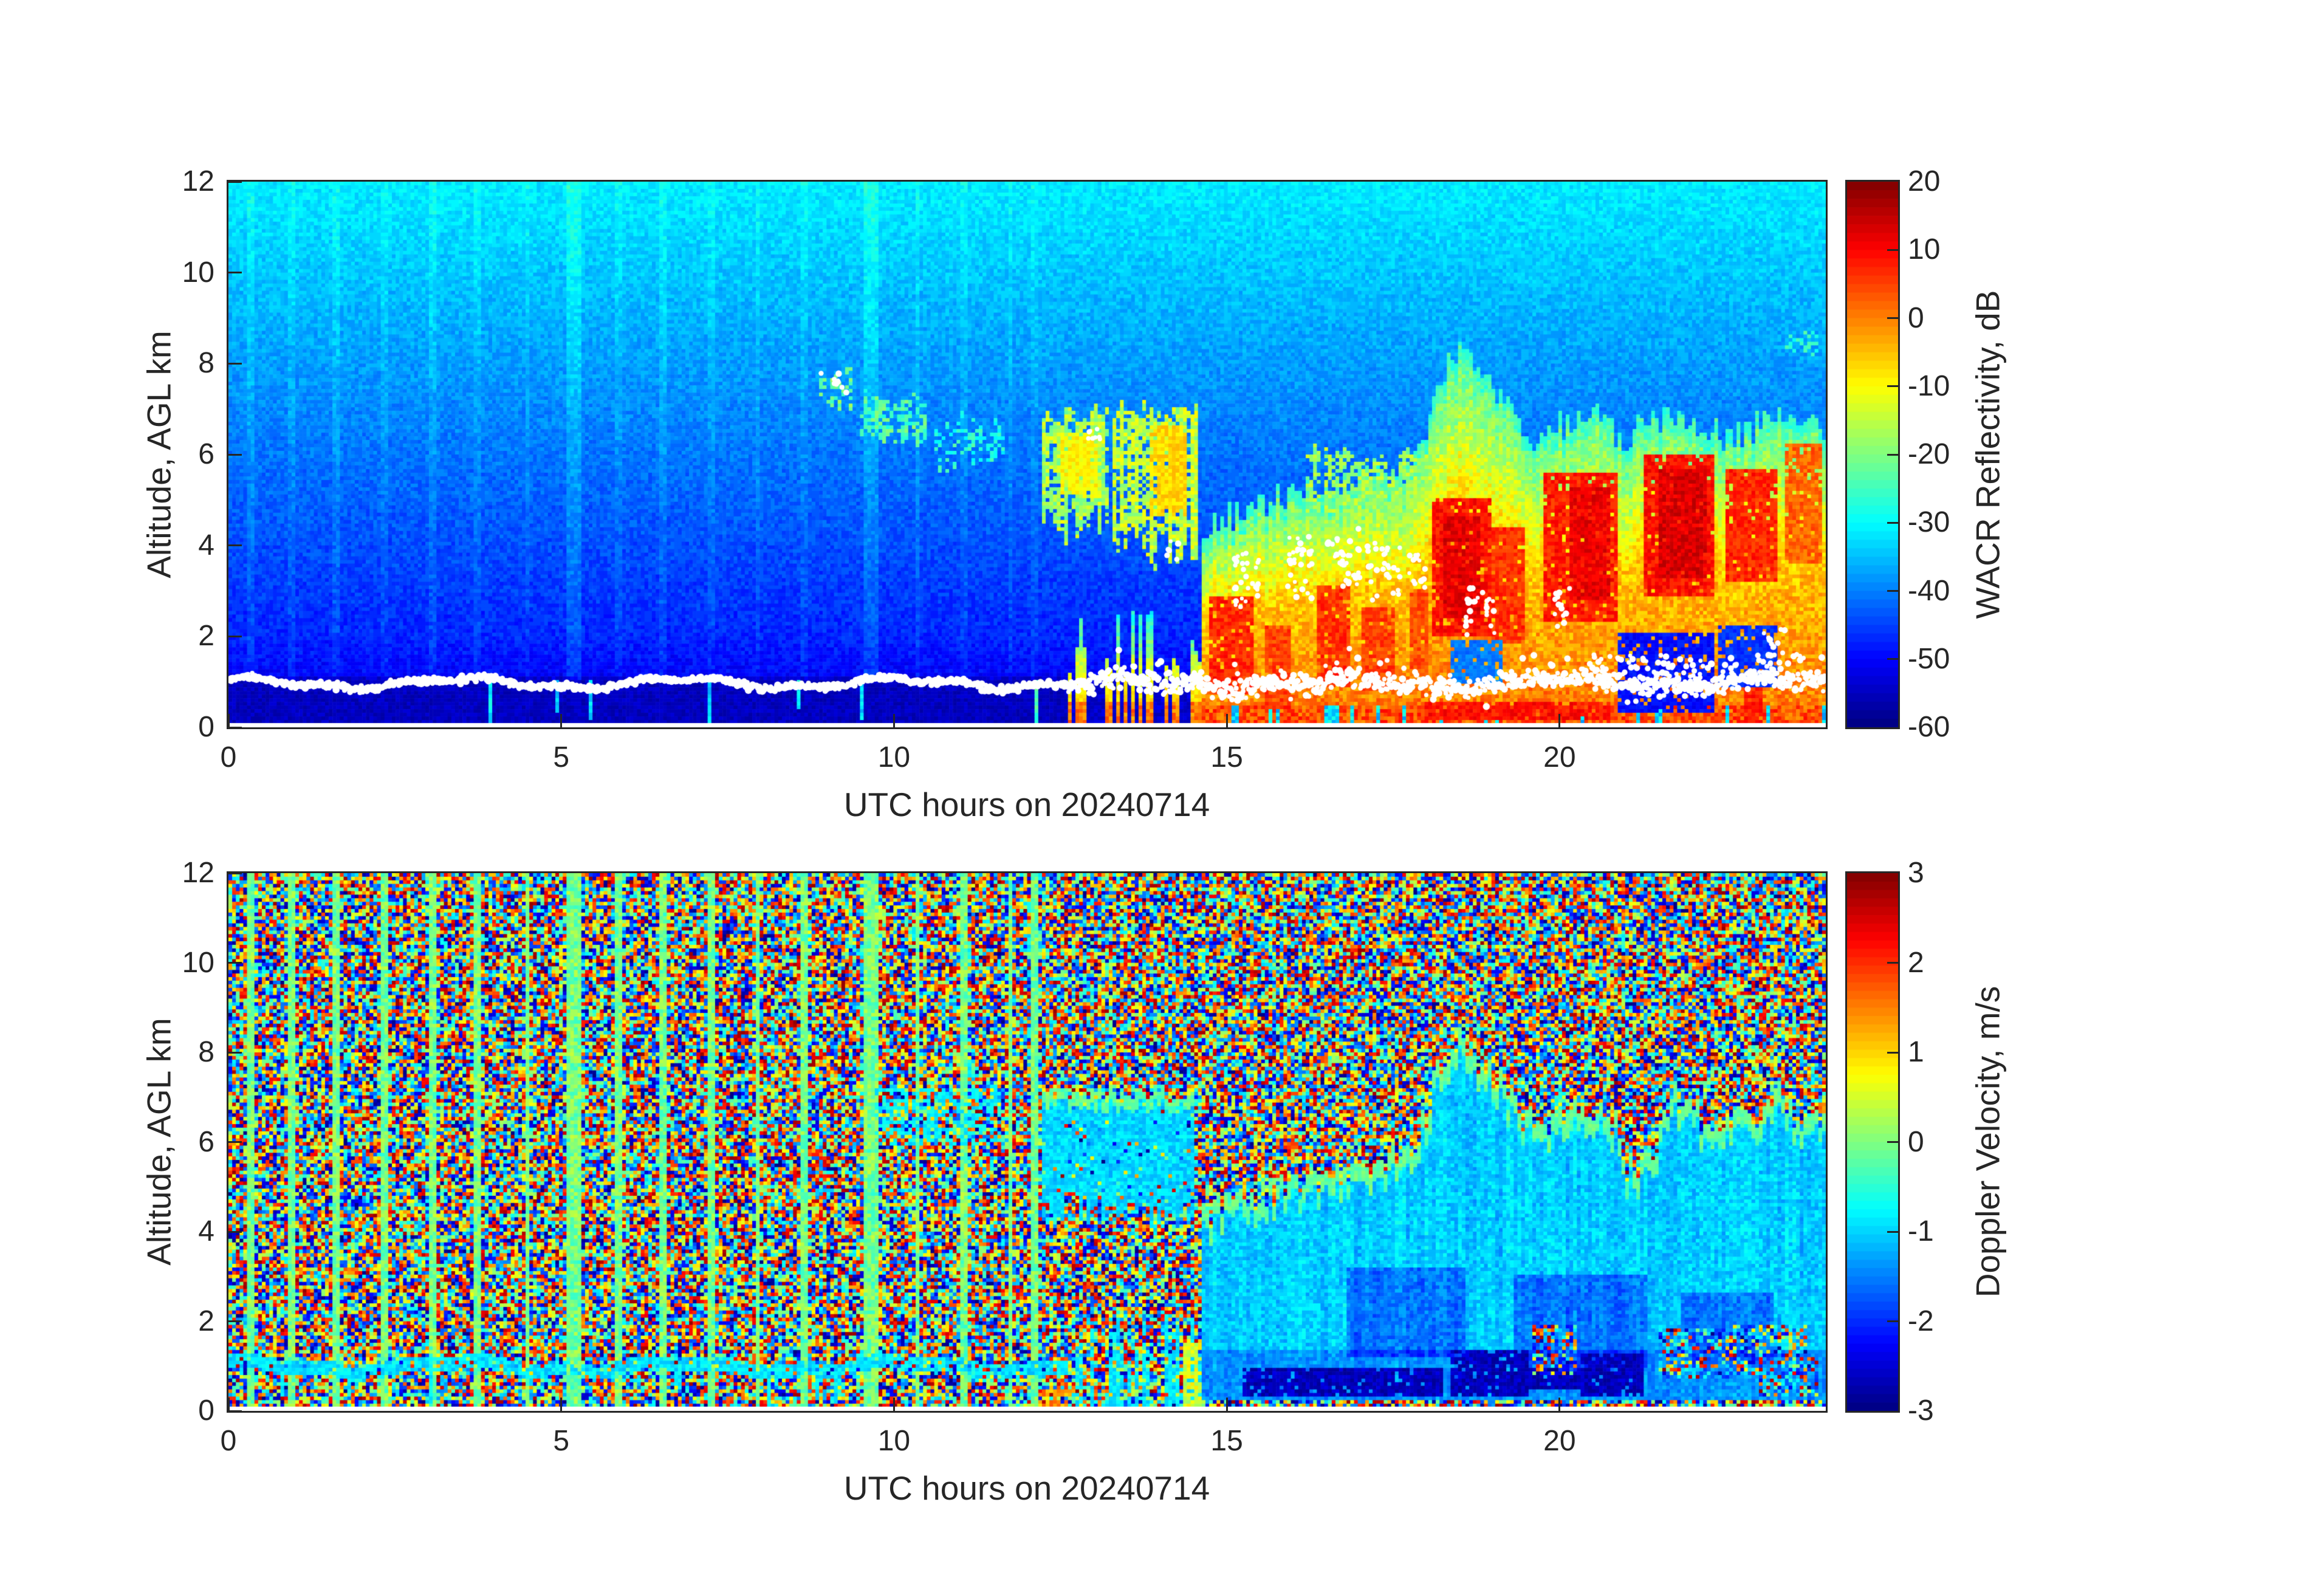 Image resolution: width=2324 pixels, height=1595 pixels. What do you see at coordinates (1916, 873) in the screenshot?
I see `colorbar-tick-label: 3` at bounding box center [1916, 873].